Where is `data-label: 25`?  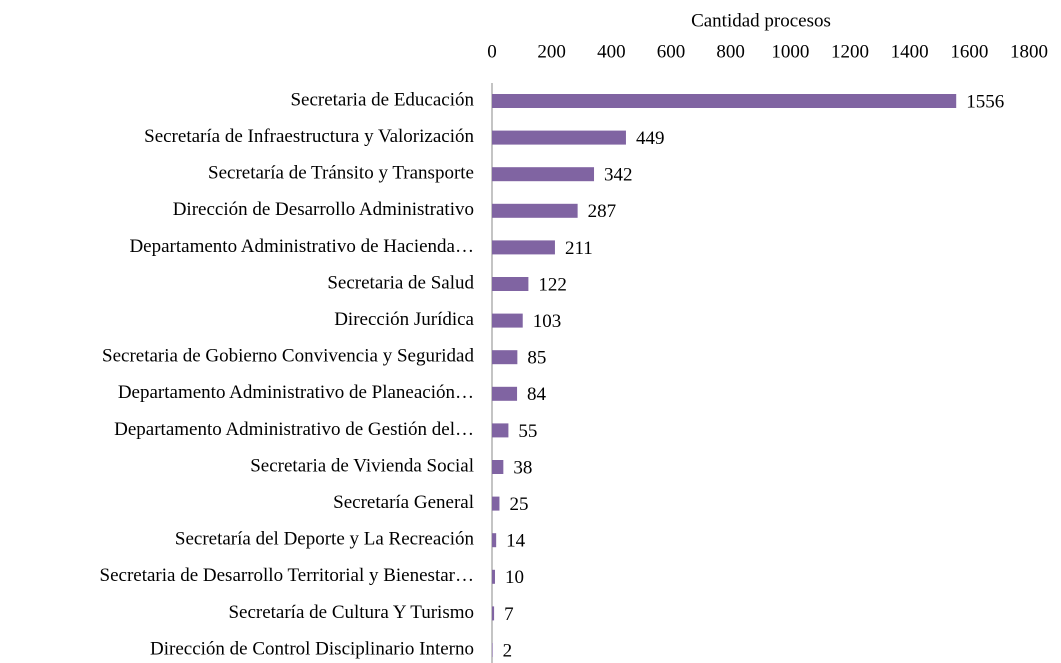
data-label: 25 is located at coordinates (518, 504).